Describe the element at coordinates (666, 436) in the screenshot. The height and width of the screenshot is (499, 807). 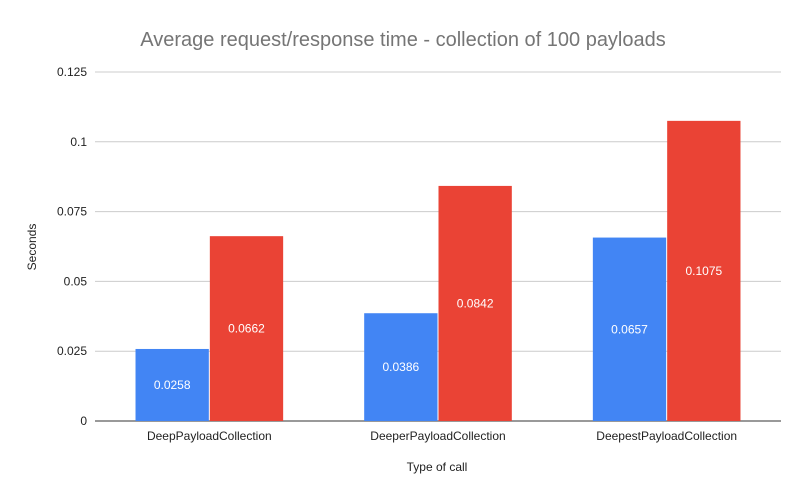
I see `x-tick-label: DeepestPayloadCollection` at that location.